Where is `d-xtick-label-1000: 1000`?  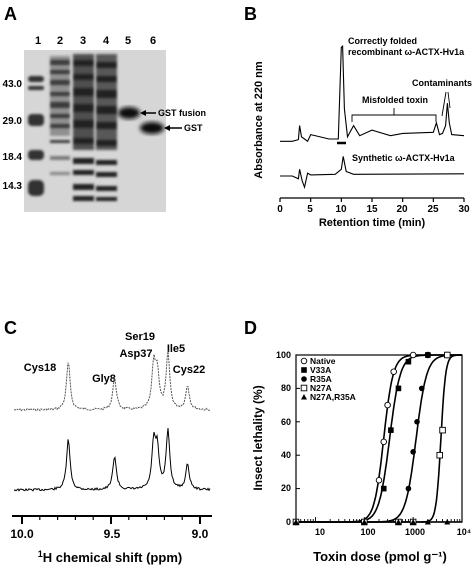 d-xtick-label-1000: 1000 is located at coordinates (415, 532).